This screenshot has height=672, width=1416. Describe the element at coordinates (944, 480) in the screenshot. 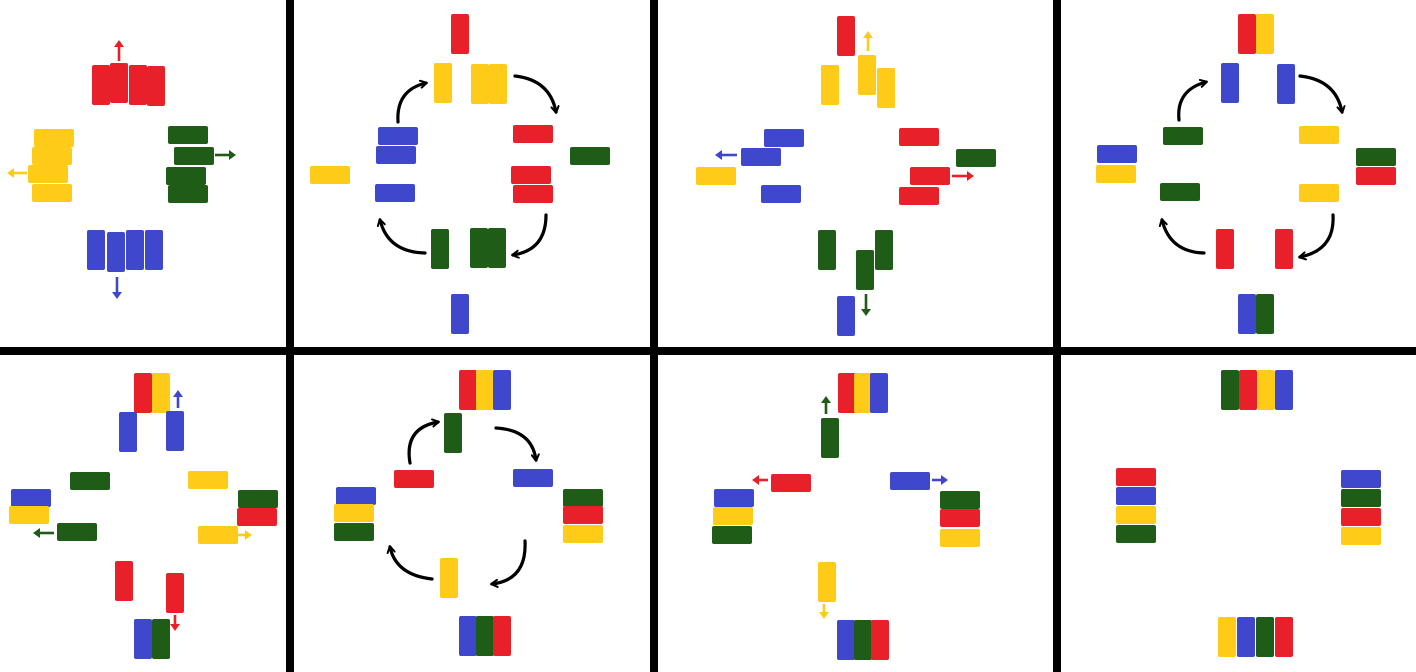

I see `blue-arrow-icon` at that location.